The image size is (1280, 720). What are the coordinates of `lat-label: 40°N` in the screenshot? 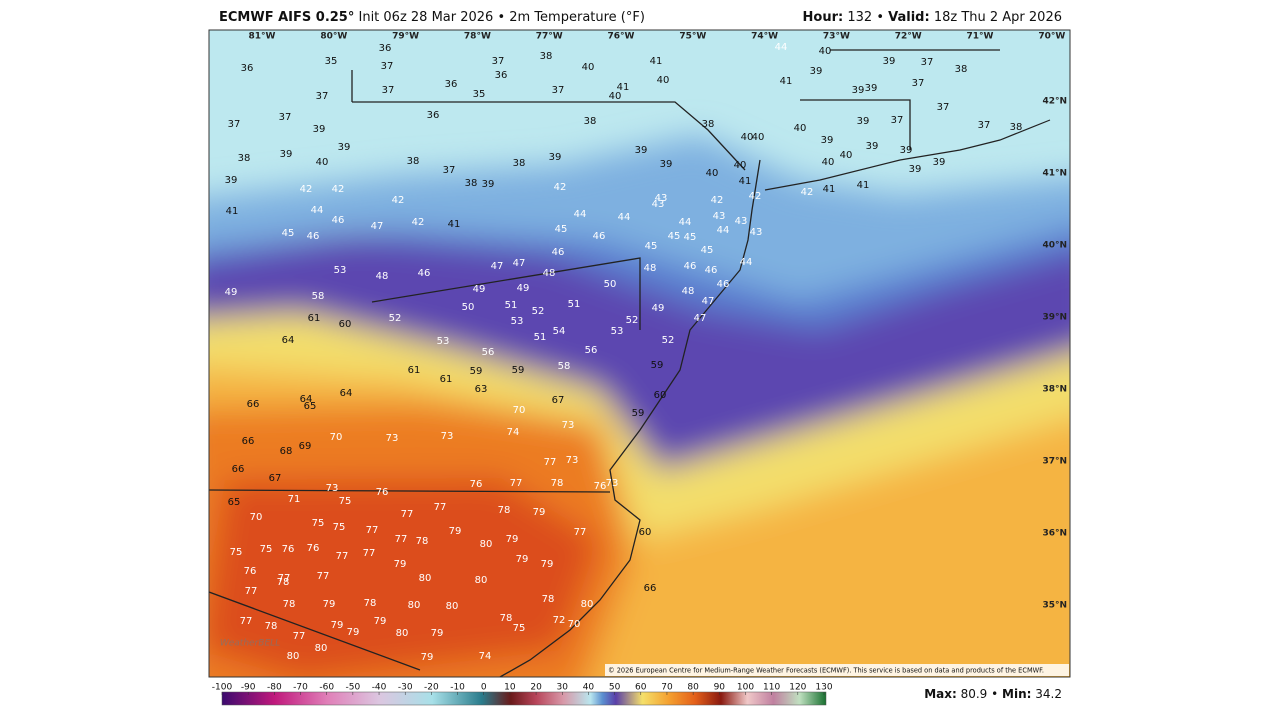 It's located at (1054, 246).